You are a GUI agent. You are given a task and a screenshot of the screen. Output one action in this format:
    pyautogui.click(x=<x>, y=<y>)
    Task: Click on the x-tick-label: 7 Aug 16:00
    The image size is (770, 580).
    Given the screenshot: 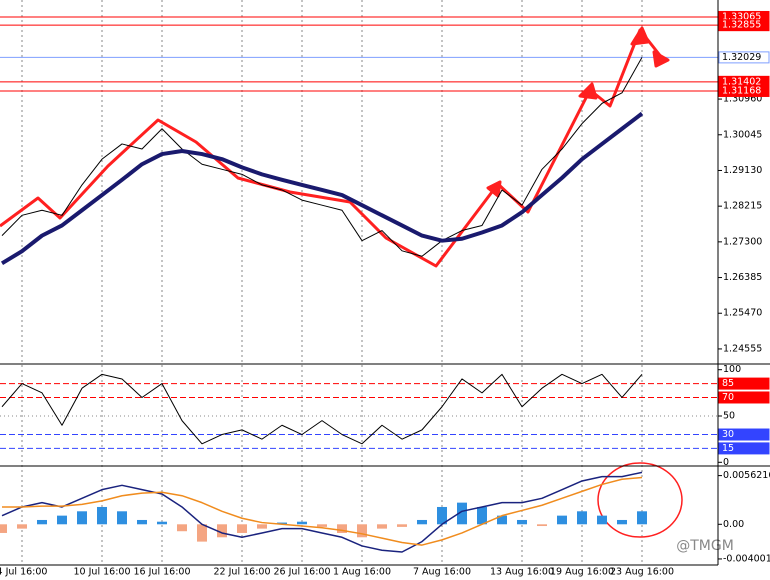 What is the action you would take?
    pyautogui.click(x=442, y=572)
    